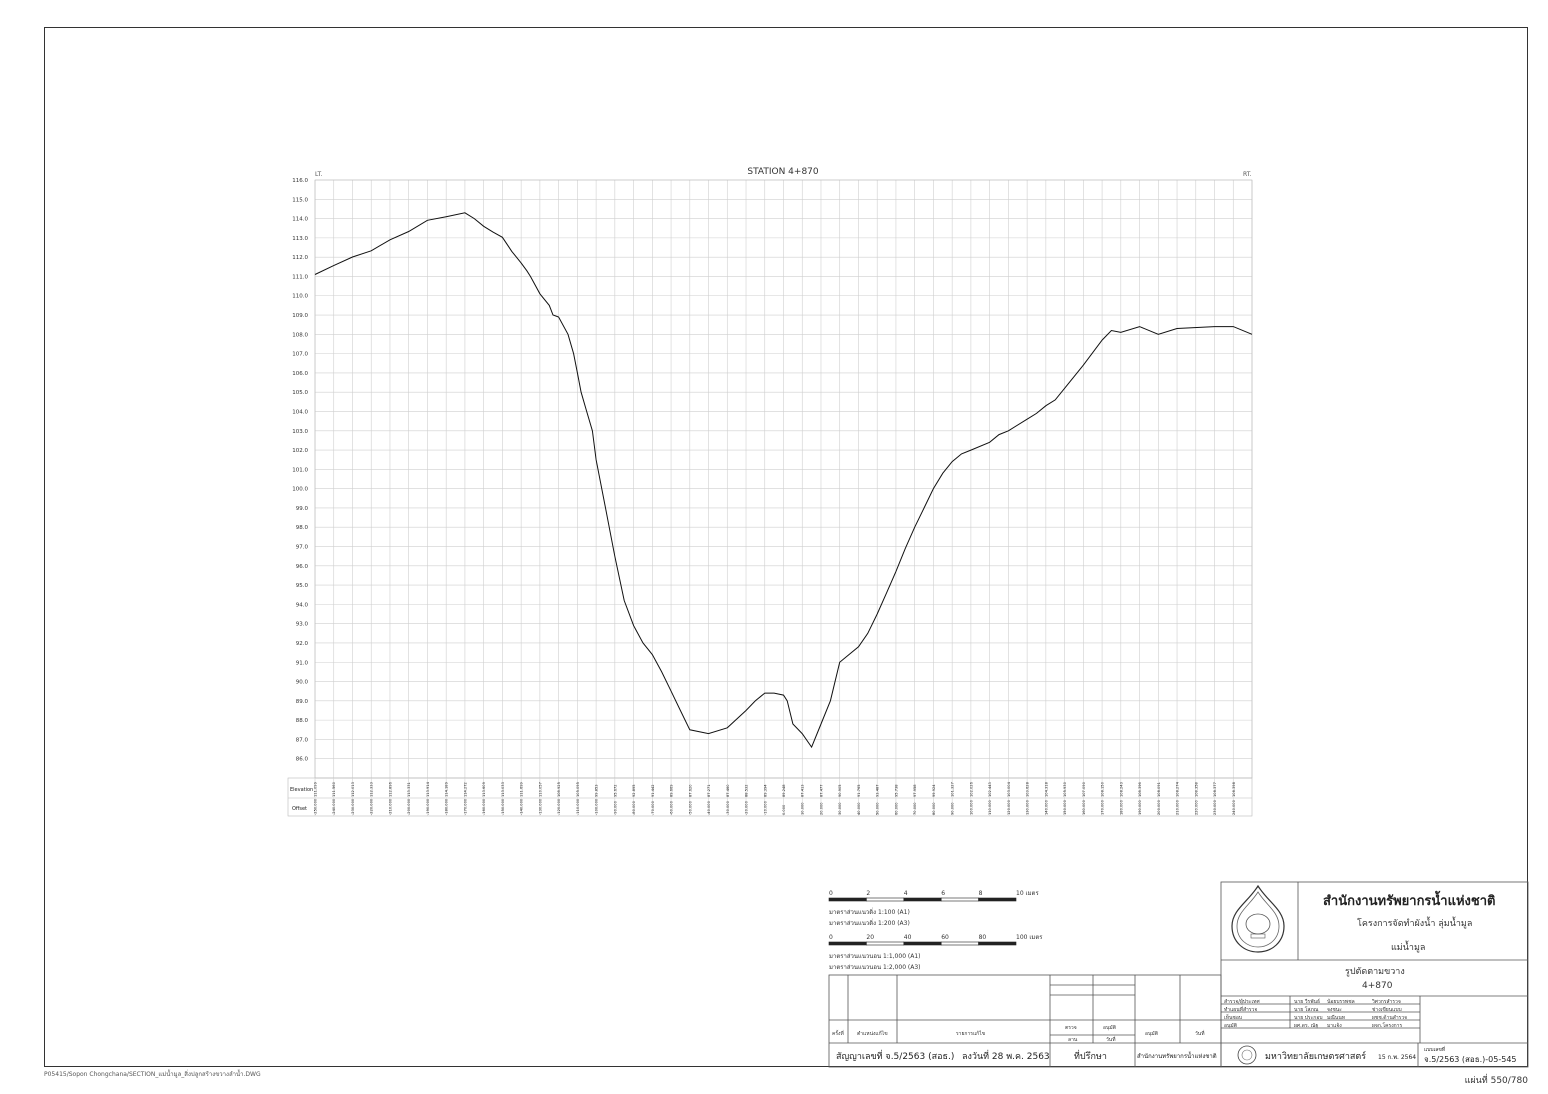 This screenshot has height=1094, width=1548. I want to click on offset-label: -160.000, so click(484, 806).